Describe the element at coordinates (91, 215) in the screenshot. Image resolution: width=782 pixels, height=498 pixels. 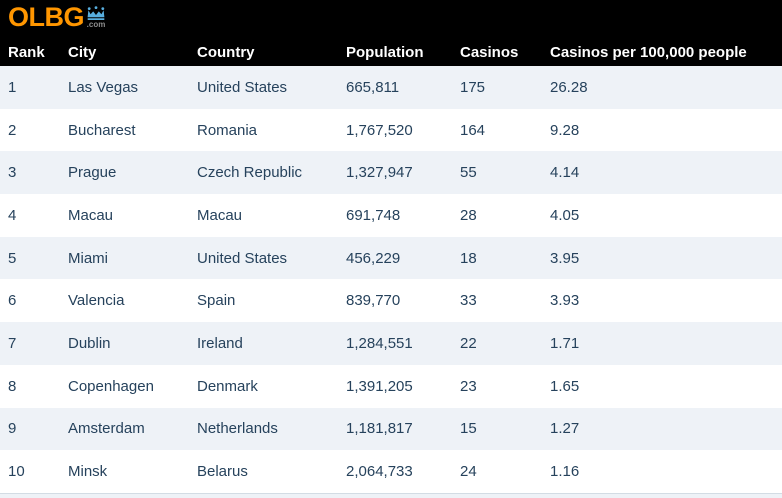
I see `cell-city: Macau` at that location.